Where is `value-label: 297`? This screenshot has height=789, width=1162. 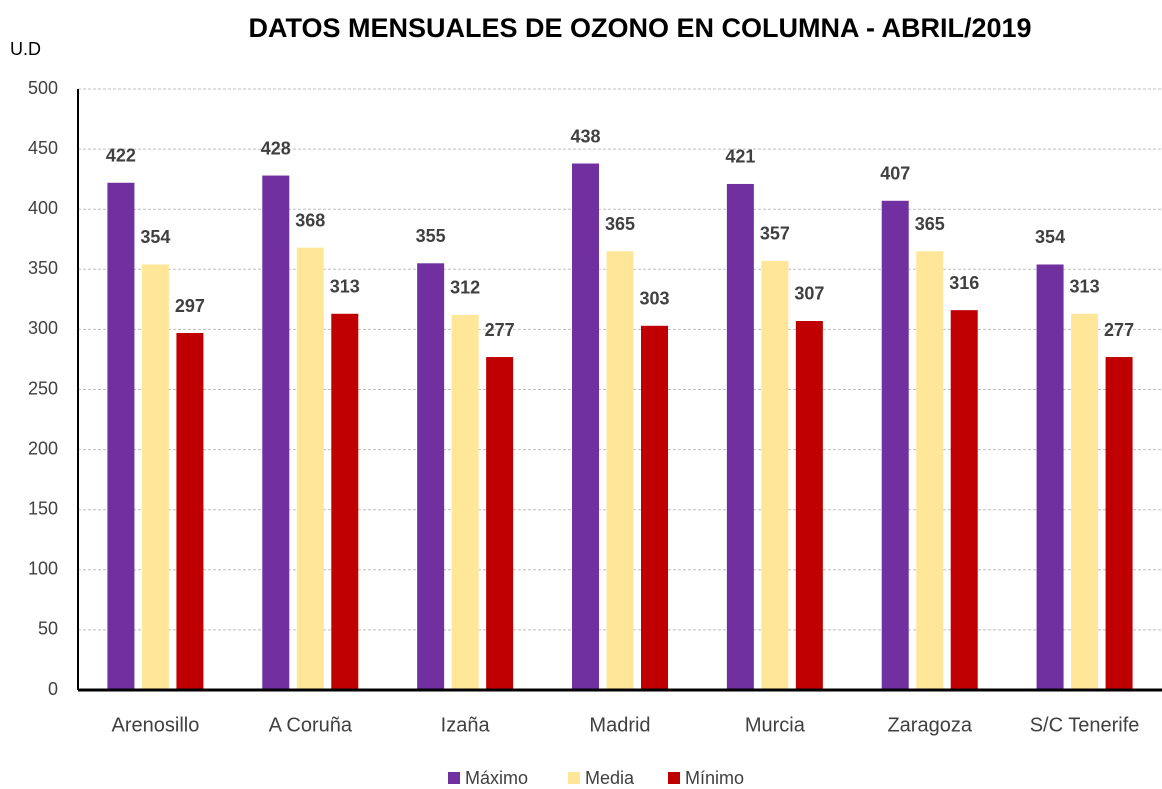 value-label: 297 is located at coordinates (190, 306).